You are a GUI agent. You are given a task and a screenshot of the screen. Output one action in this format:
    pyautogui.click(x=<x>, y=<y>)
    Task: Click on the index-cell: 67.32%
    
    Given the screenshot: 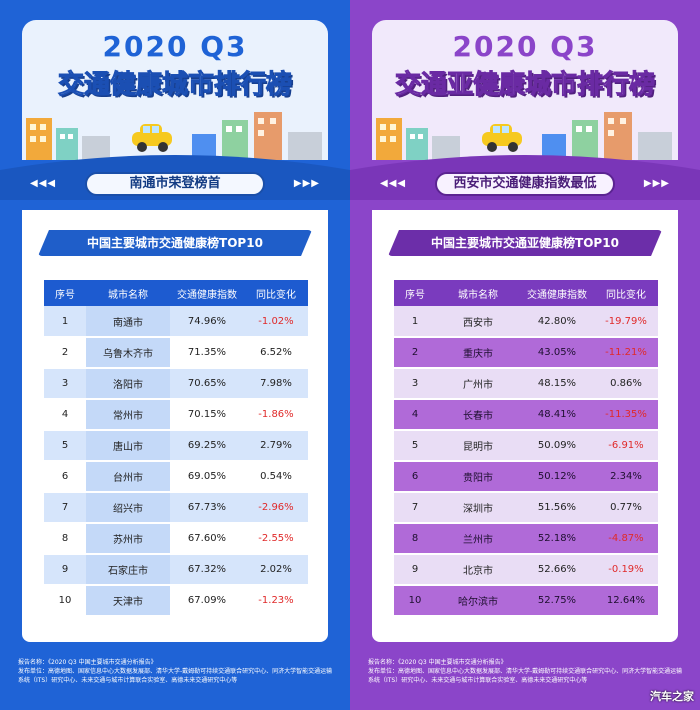 What is the action you would take?
    pyautogui.click(x=207, y=570)
    